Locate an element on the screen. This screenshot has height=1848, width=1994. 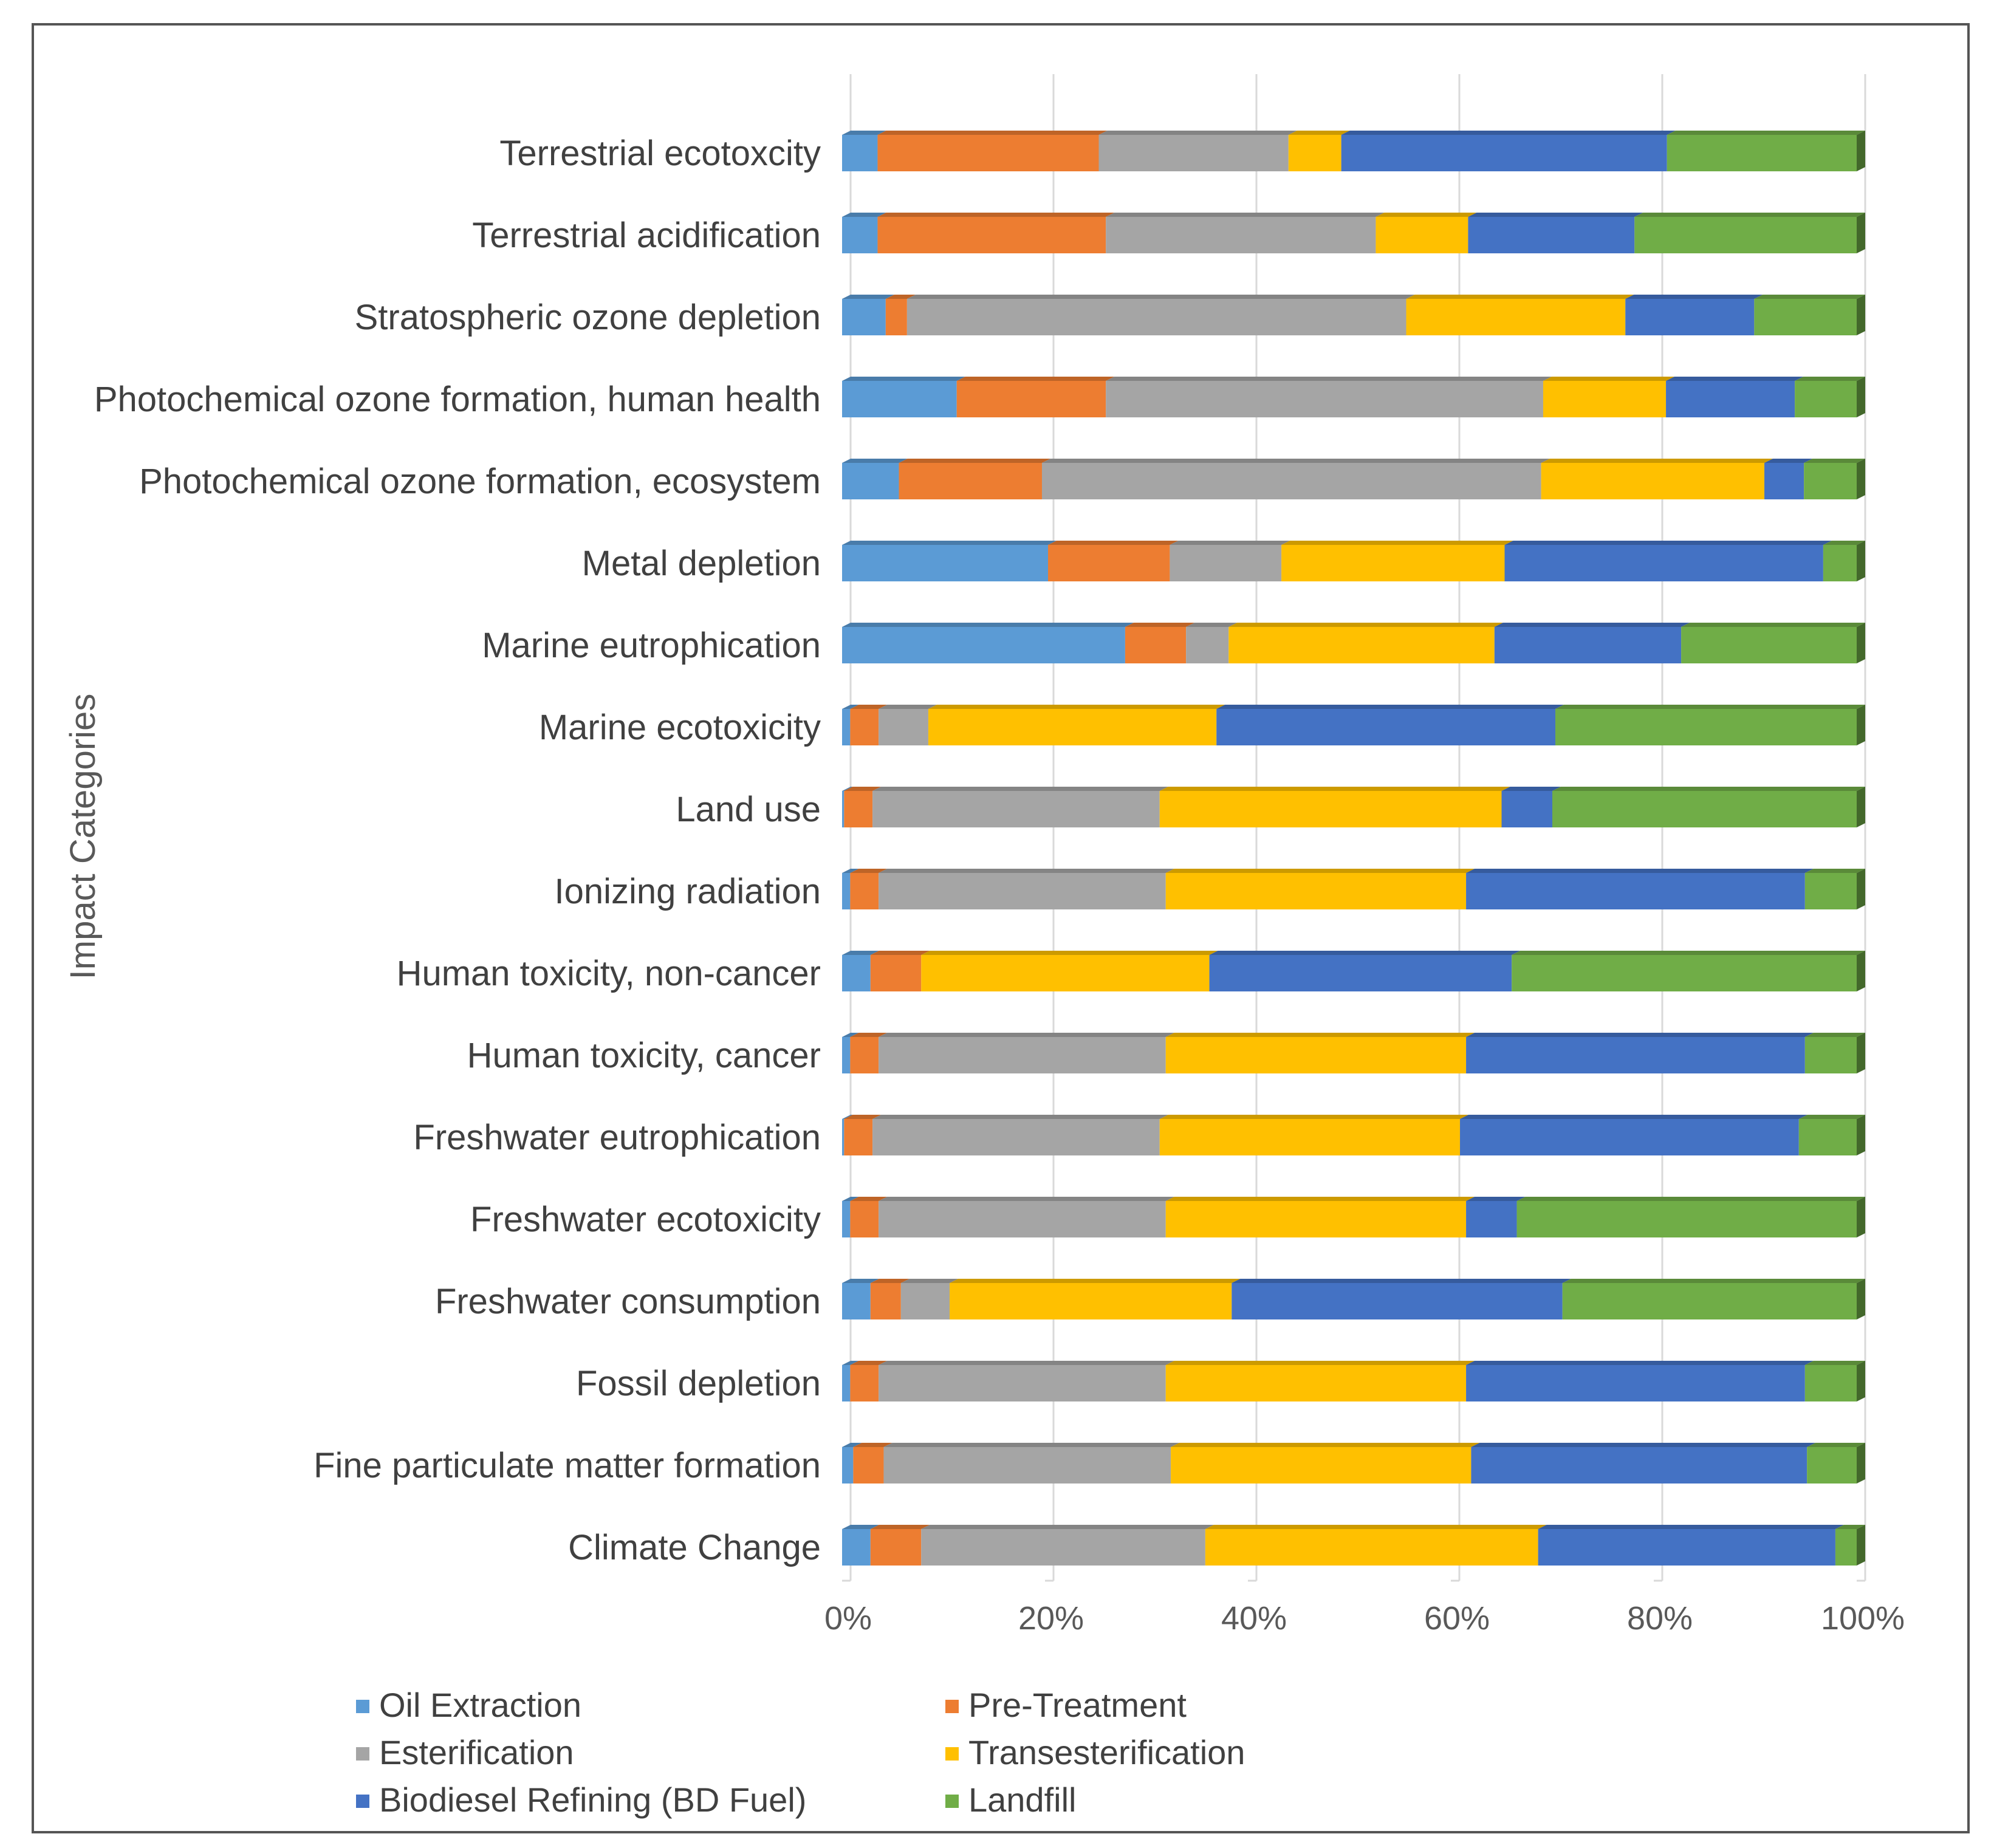
category-label: Ionizing radiation is located at coordinates (687, 891).